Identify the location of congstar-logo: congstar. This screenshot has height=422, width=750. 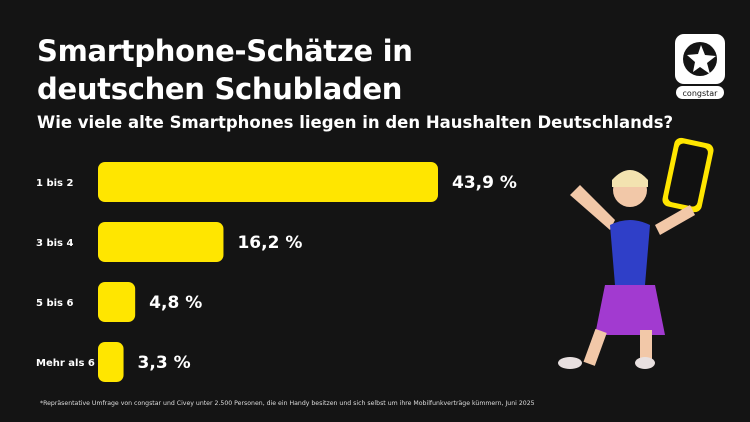
(700, 66).